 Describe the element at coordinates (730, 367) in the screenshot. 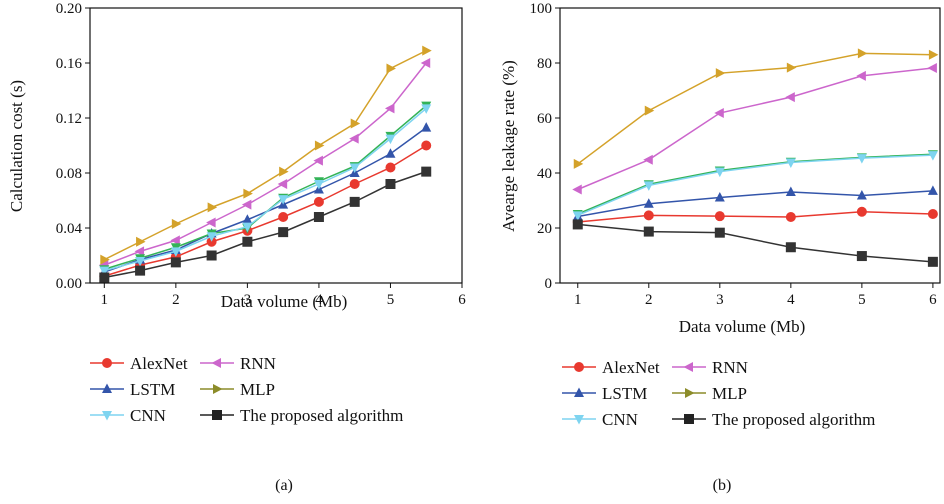

I see `legend-label: RNN` at that location.